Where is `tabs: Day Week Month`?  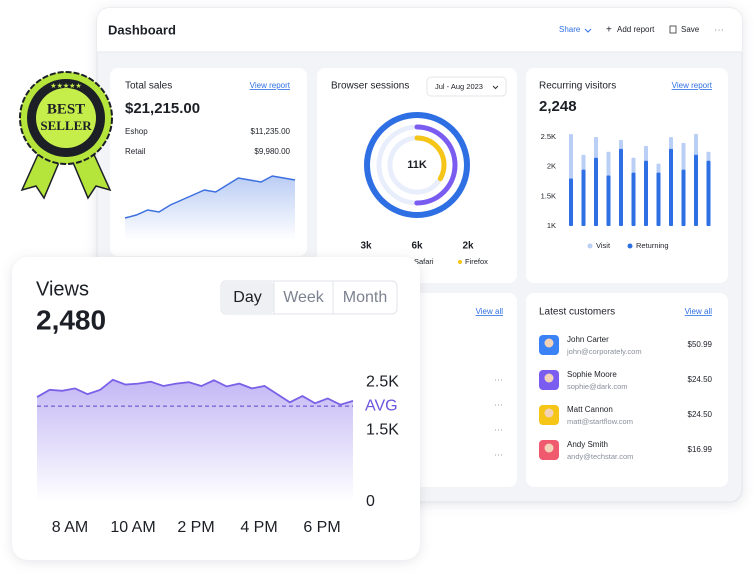
tabs: Day Week Month is located at coordinates (304, 297).